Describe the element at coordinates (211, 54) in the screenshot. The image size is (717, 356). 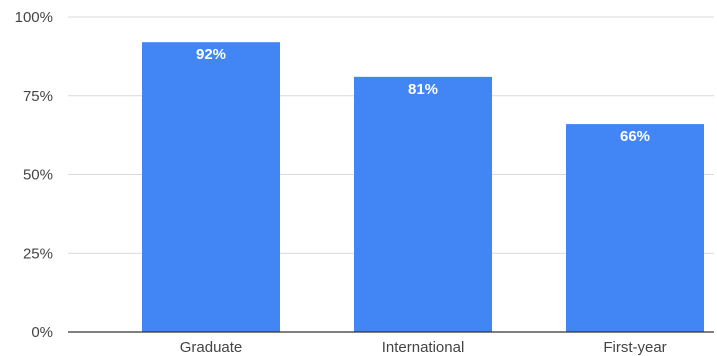
I see `data-label: 92%` at that location.